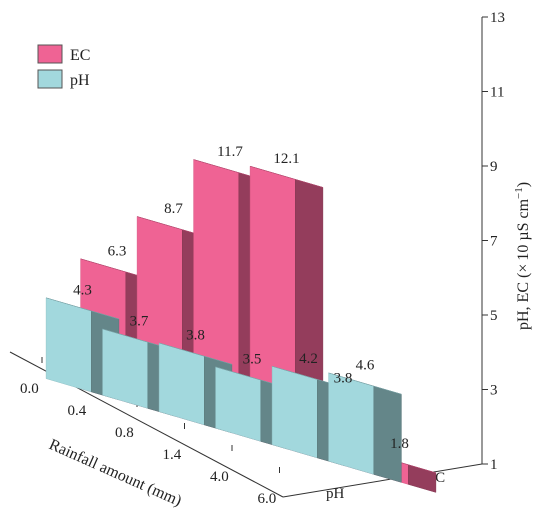 Image resolution: width=541 pixels, height=525 pixels. Describe the element at coordinates (286, 176) in the screenshot. I see `ec-bar-top` at that location.